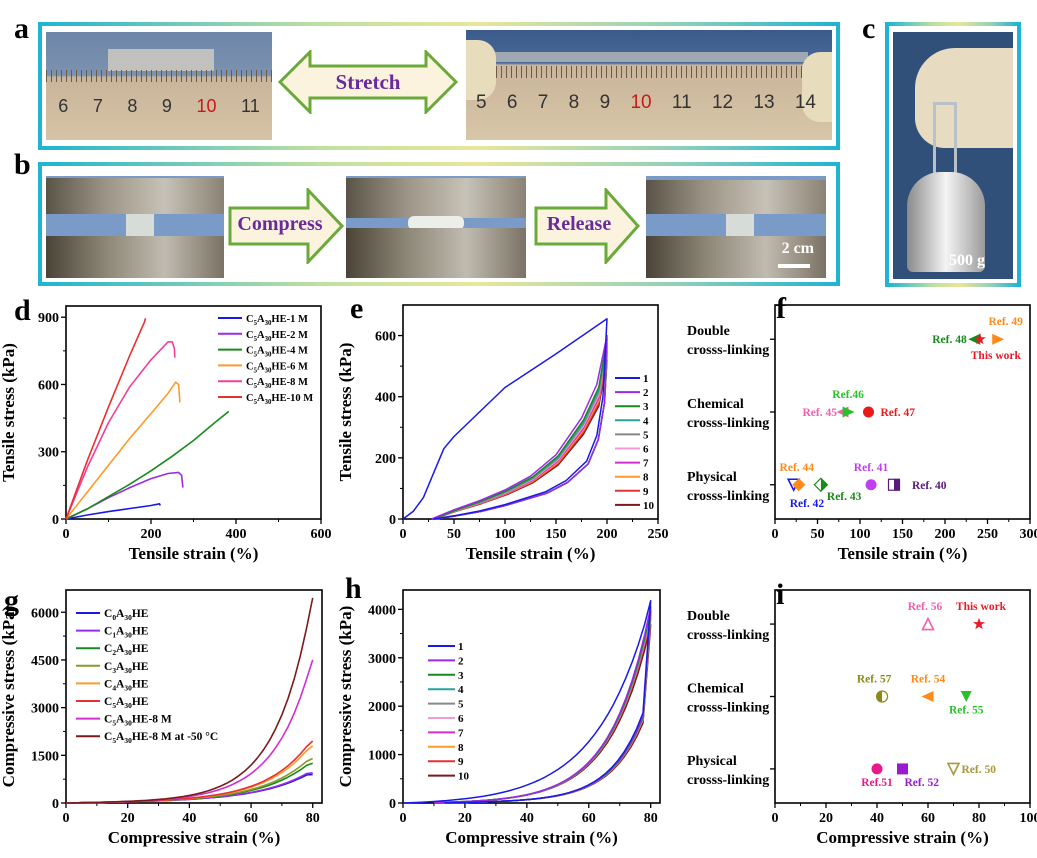 The width and height of the screenshot is (1037, 858). What do you see at coordinates (159, 86) in the screenshot?
I see `photo-unstretched-sample: 6 7 8 9 10 11` at bounding box center [159, 86].